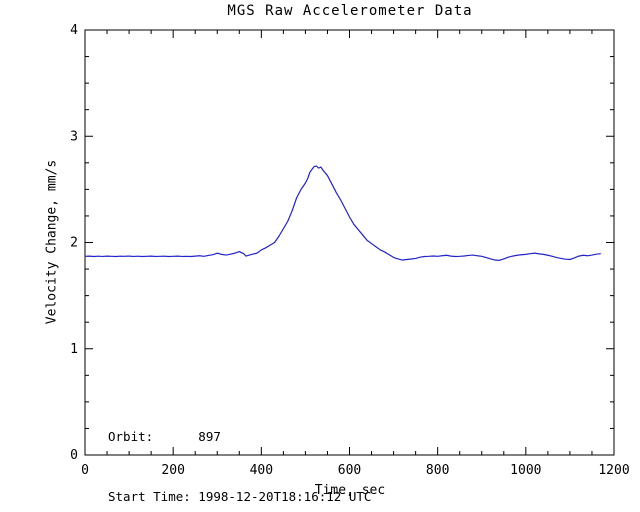 The width and height of the screenshot is (640, 512). I want to click on annotation-orbit: Orbit: 897, so click(164, 436).